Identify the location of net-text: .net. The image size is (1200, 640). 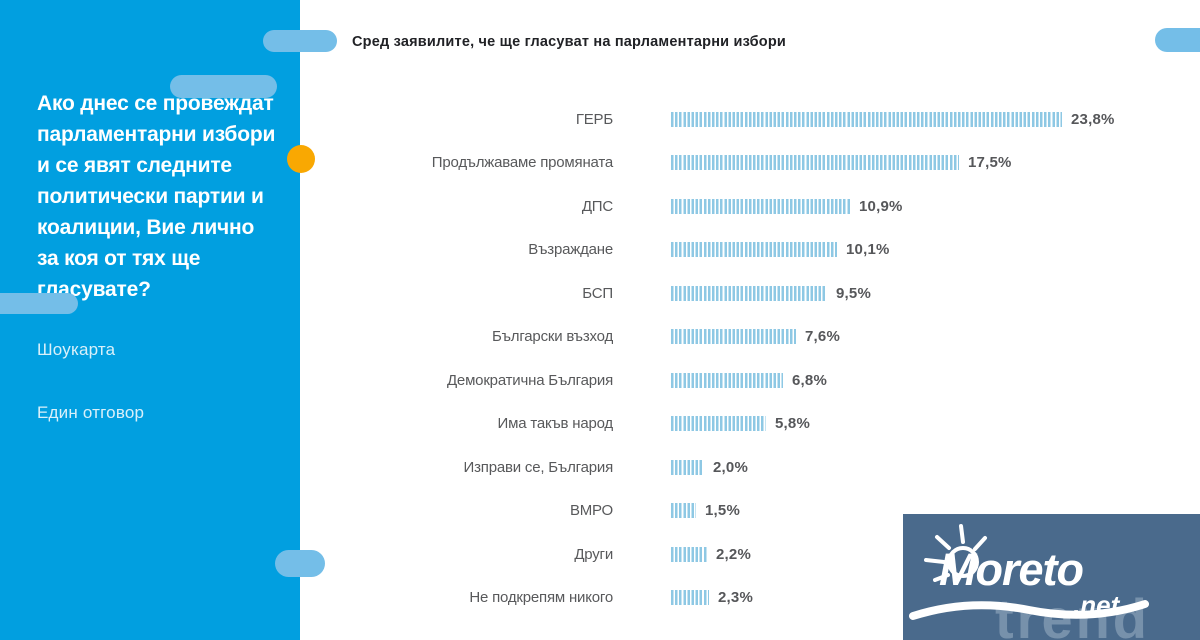
(1096, 605).